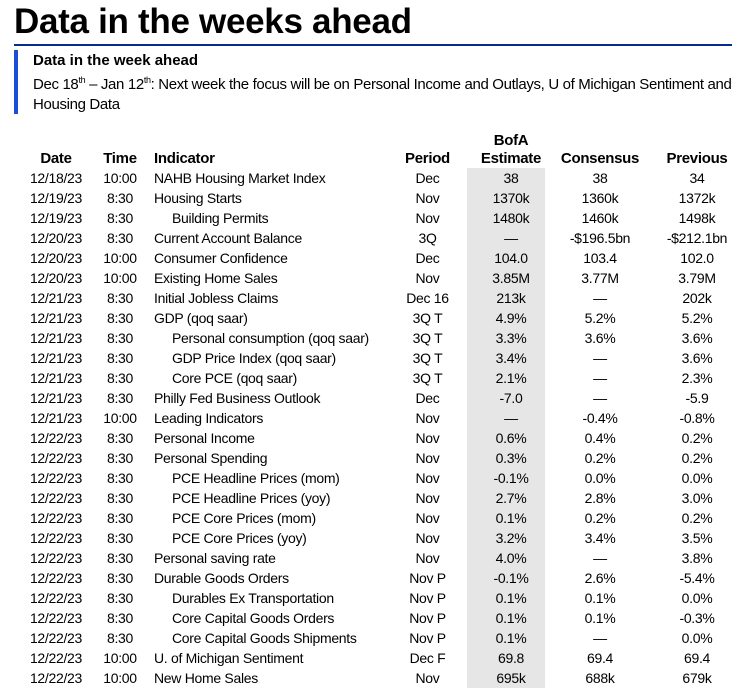 The height and width of the screenshot is (688, 746). Describe the element at coordinates (16, 82) in the screenshot. I see `accent-bar` at that location.